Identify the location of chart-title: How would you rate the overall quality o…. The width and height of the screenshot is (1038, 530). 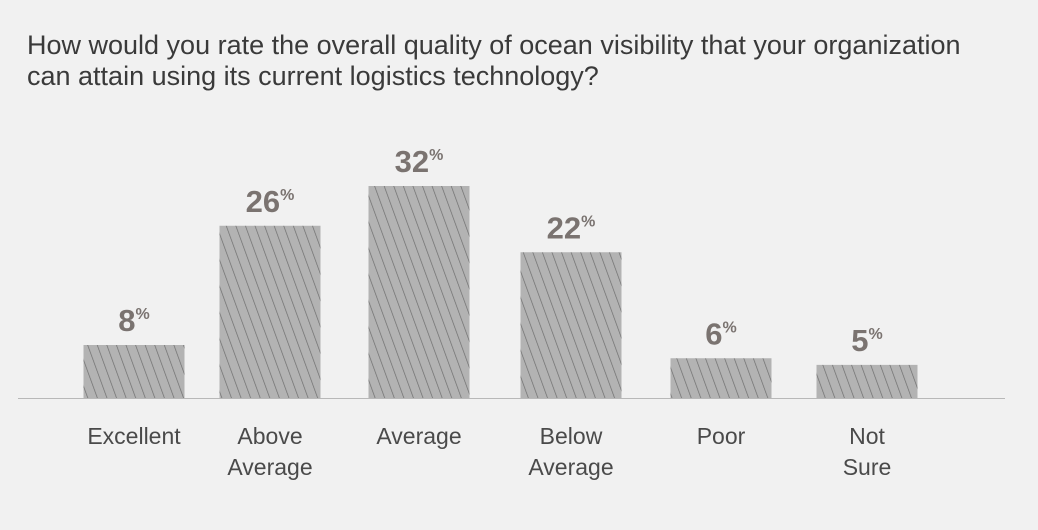
(494, 60).